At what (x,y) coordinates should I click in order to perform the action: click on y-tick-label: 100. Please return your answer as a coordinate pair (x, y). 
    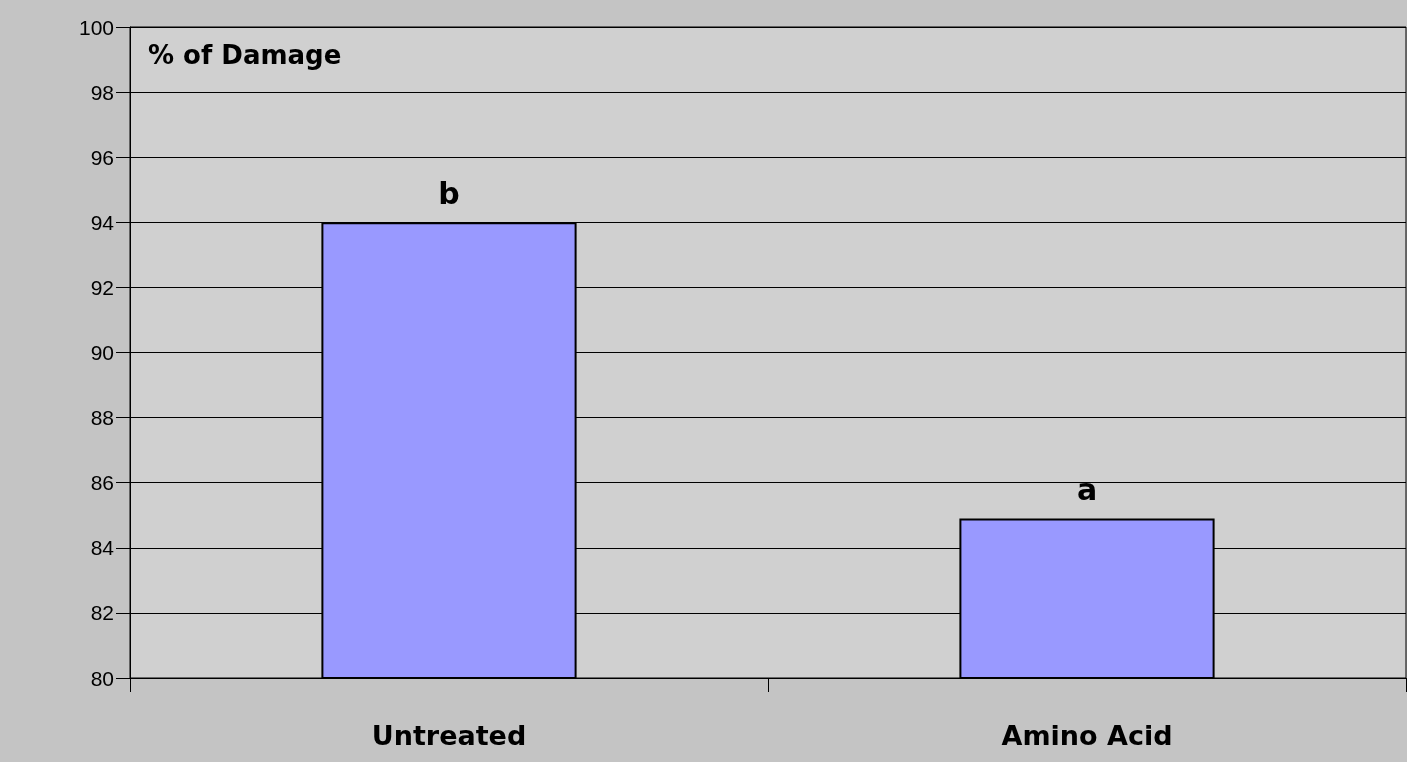
    Looking at the image, I should click on (96, 27).